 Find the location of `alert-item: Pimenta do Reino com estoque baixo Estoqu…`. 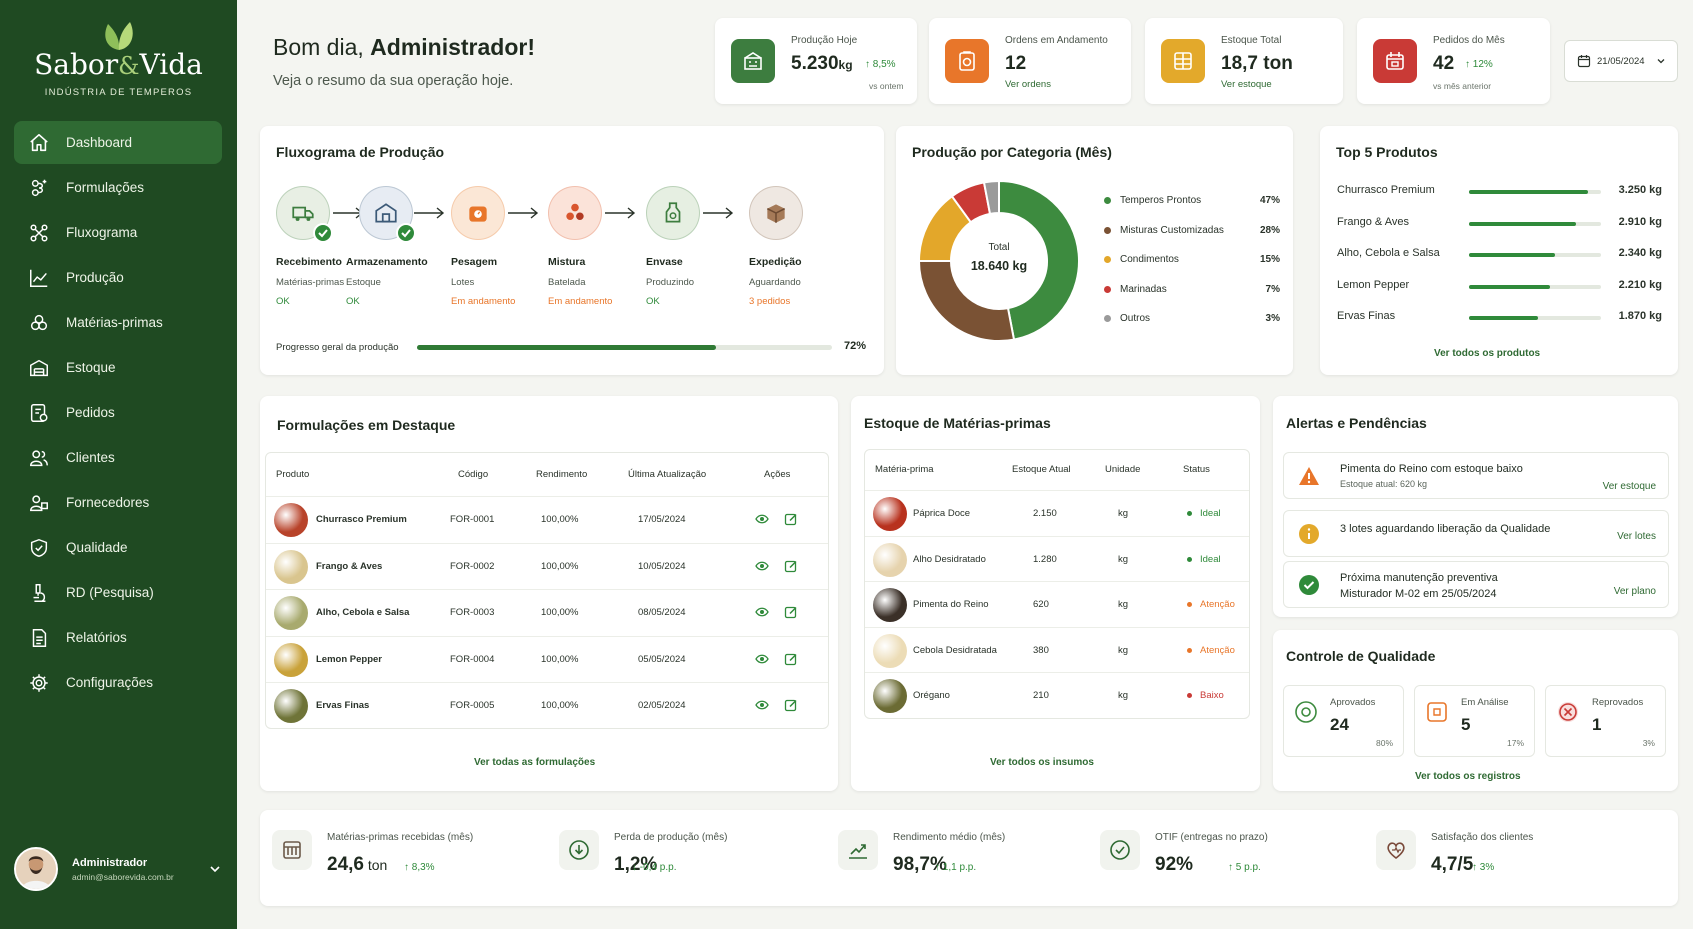

alert-item: Pimenta do Reino com estoque baixo Estoqu… is located at coordinates (1476, 475).